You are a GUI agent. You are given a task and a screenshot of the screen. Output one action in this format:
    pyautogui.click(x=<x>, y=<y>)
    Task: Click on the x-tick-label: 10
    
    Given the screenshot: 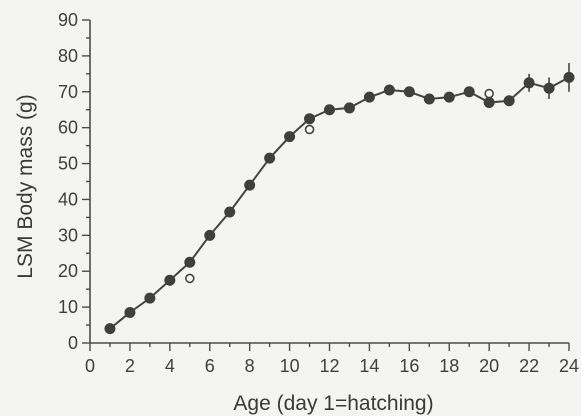 What is the action you would take?
    pyautogui.click(x=290, y=366)
    